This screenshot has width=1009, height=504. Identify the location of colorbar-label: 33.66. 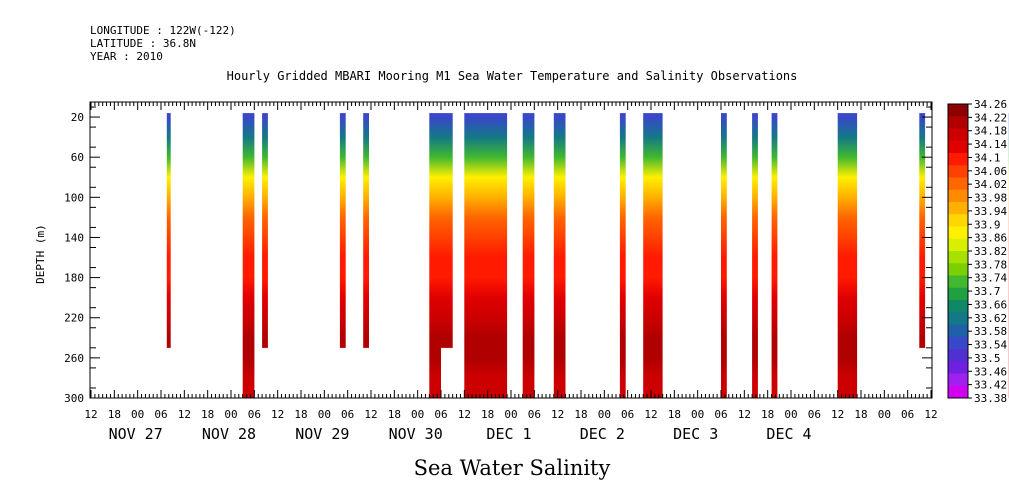
(990, 304).